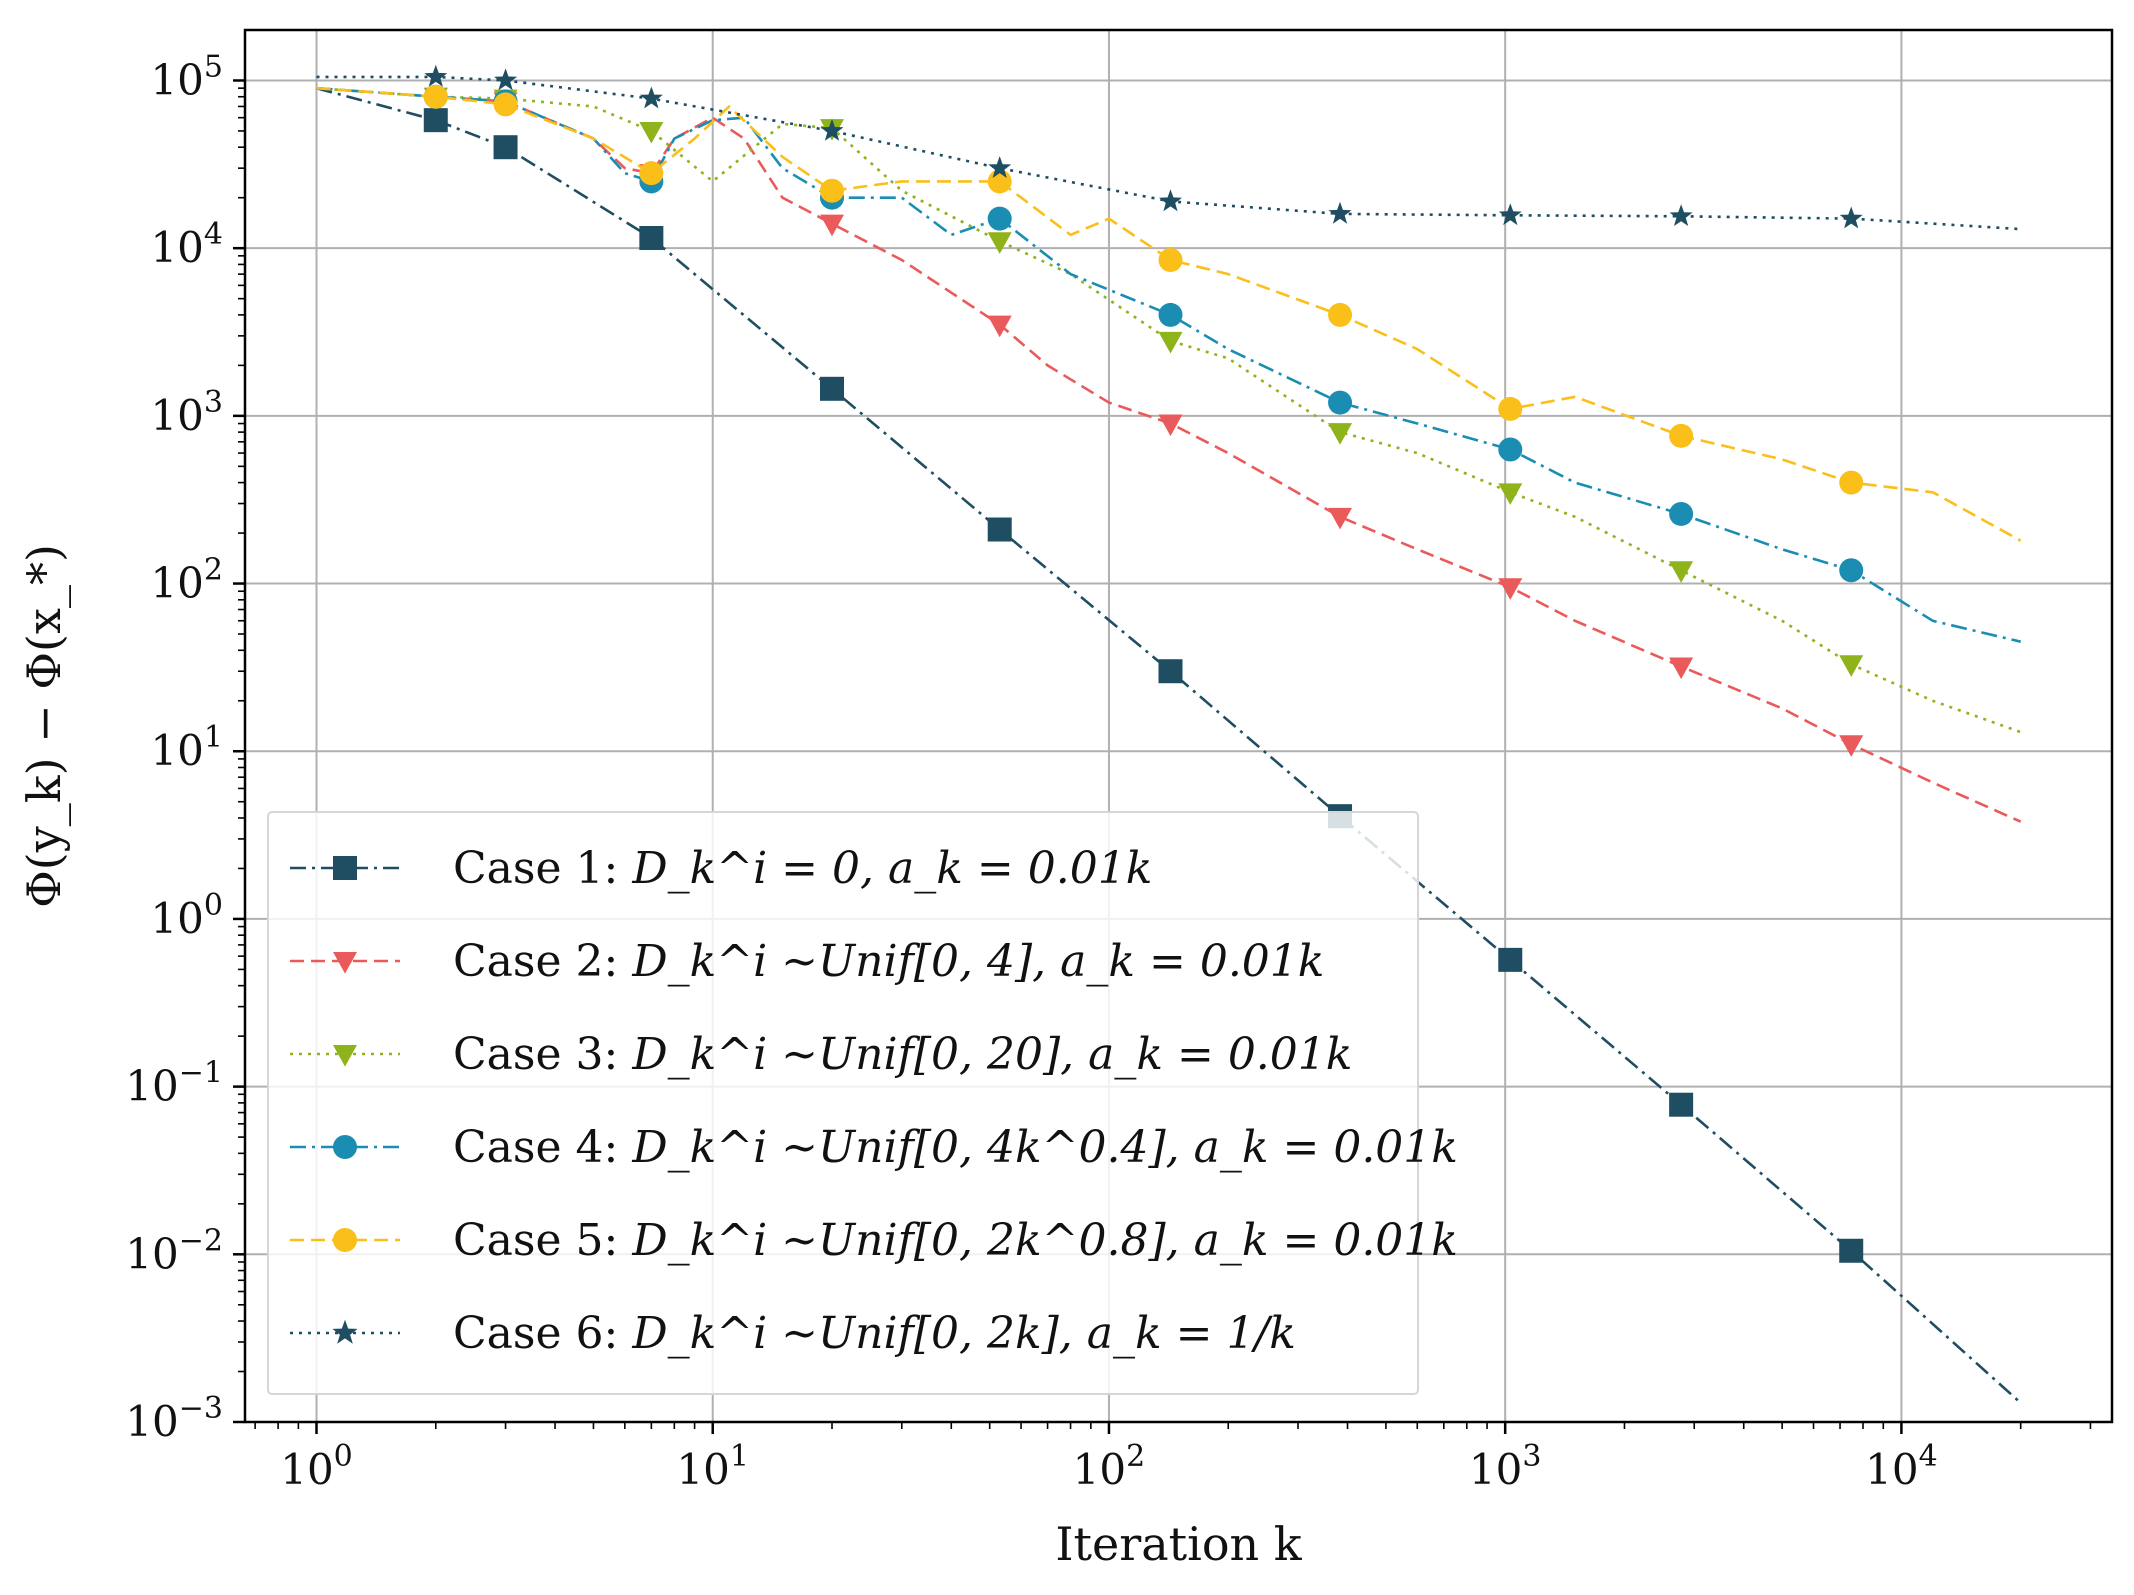 The image size is (2134, 1595). What do you see at coordinates (1109, 1466) in the screenshot?
I see `x-tick-label: 102` at bounding box center [1109, 1466].